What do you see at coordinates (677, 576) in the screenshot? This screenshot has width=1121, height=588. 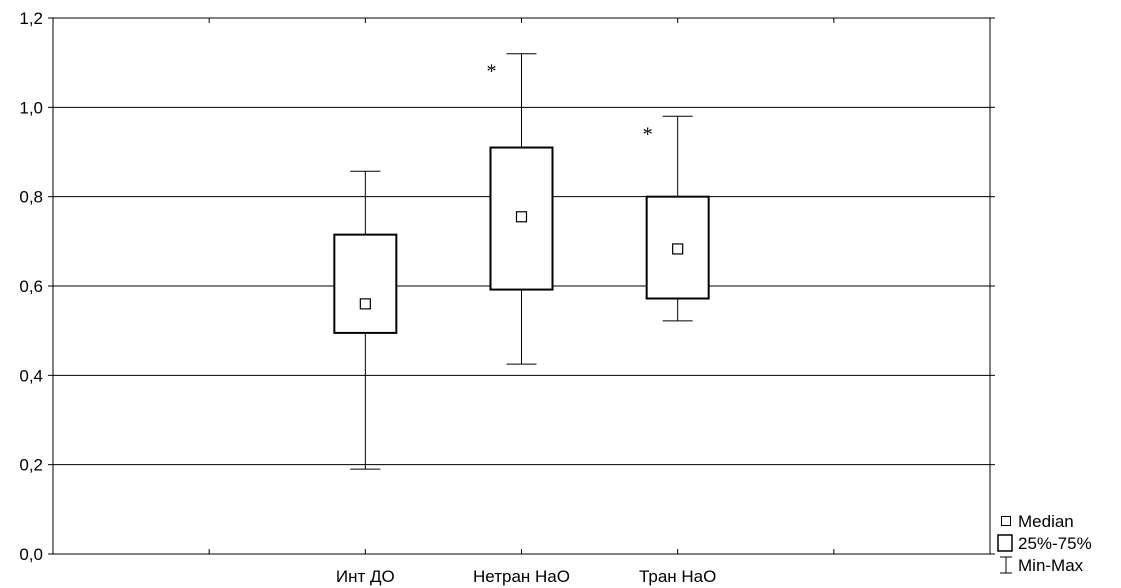 I see `x-tick-label: Тран НаО` at bounding box center [677, 576].